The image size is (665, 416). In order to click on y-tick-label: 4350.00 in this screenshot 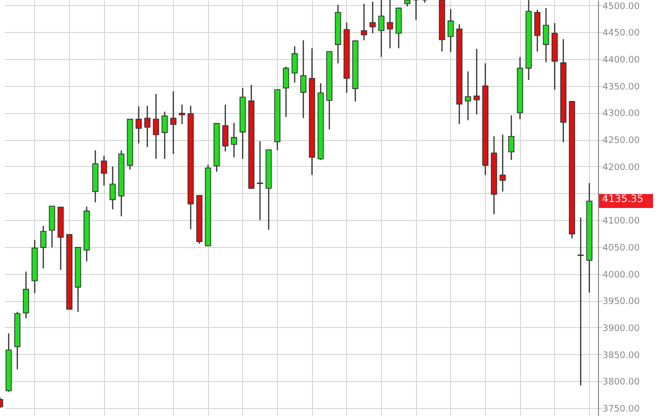, I will do `click(621, 87)`.